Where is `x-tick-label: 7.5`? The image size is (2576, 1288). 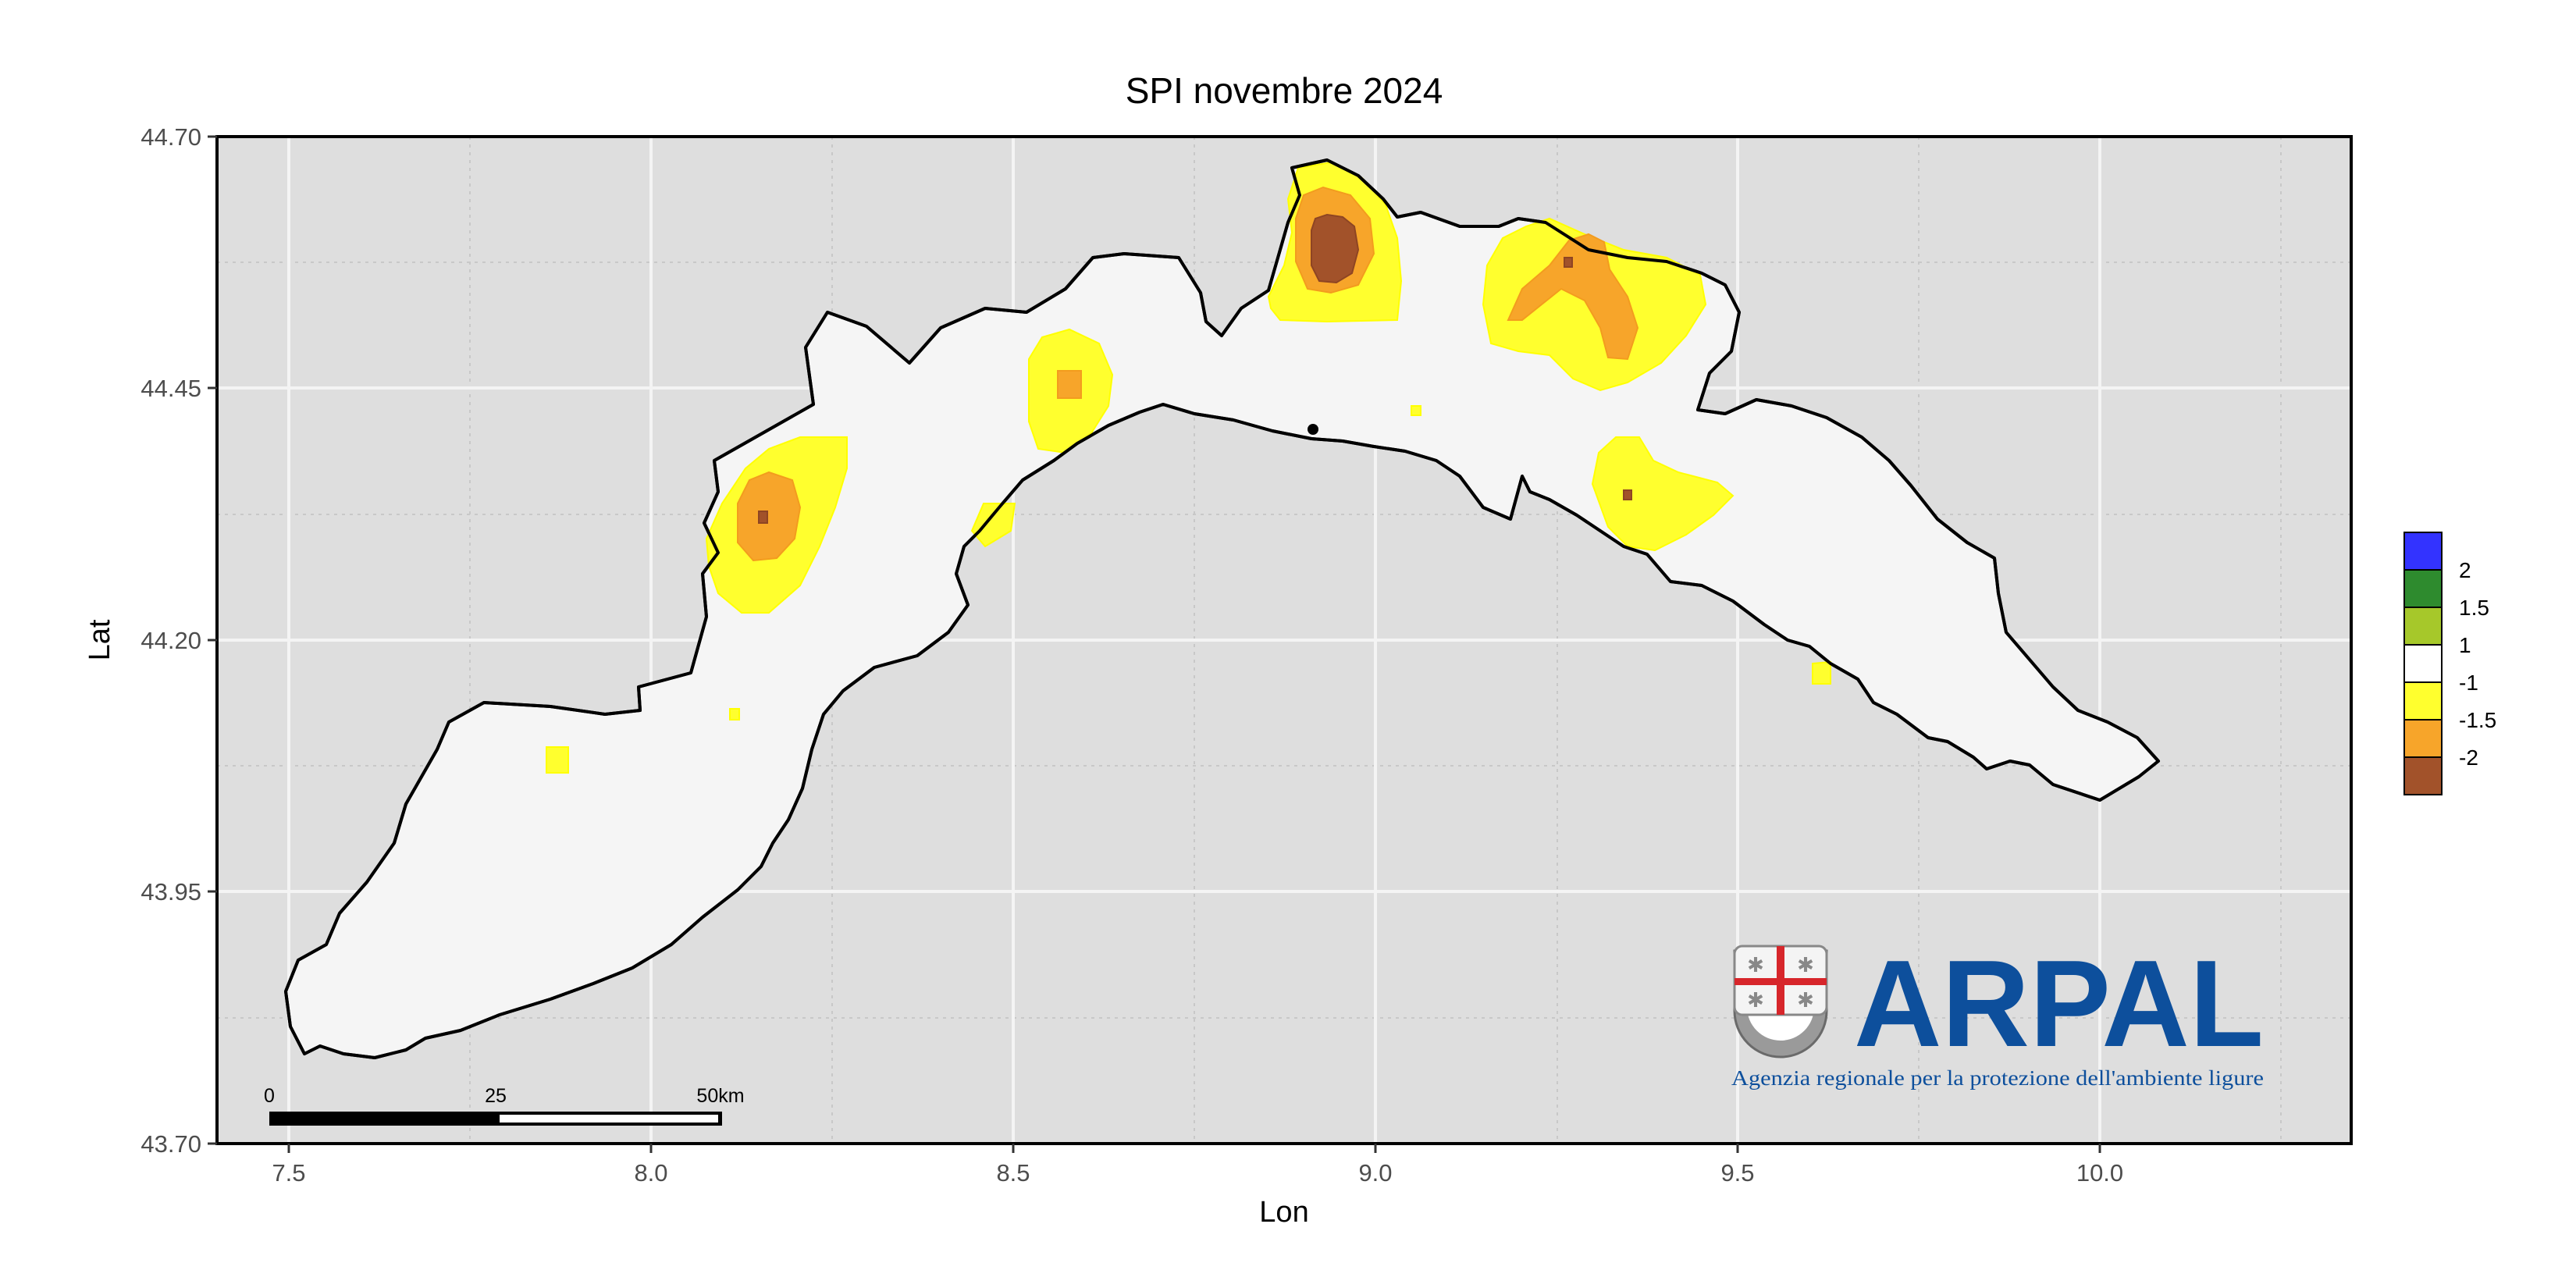
x-tick-label: 7.5 is located at coordinates (288, 1173).